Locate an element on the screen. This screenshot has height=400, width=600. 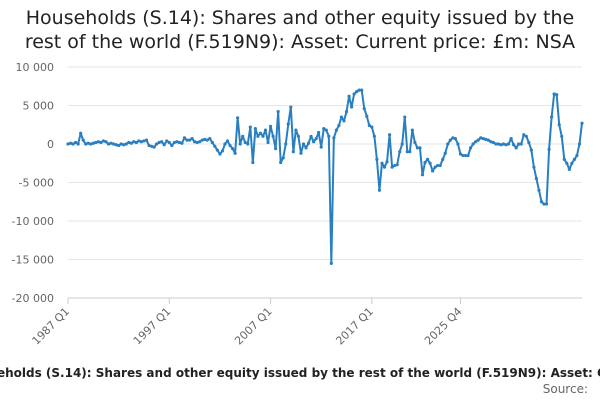
y-tick-label: -20 000 is located at coordinates (33, 298).